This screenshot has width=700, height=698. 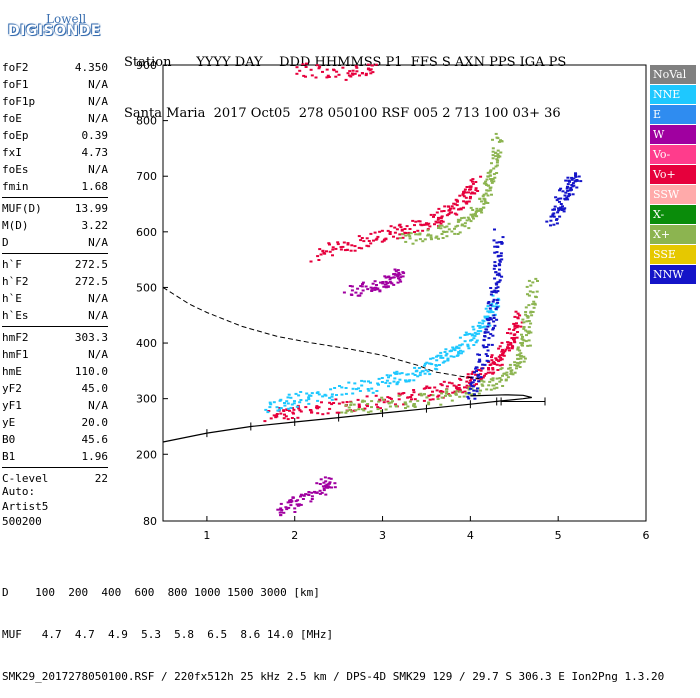 What do you see at coordinates (19, 491) in the screenshot?
I see `auto-line1: Auto:` at bounding box center [19, 491].